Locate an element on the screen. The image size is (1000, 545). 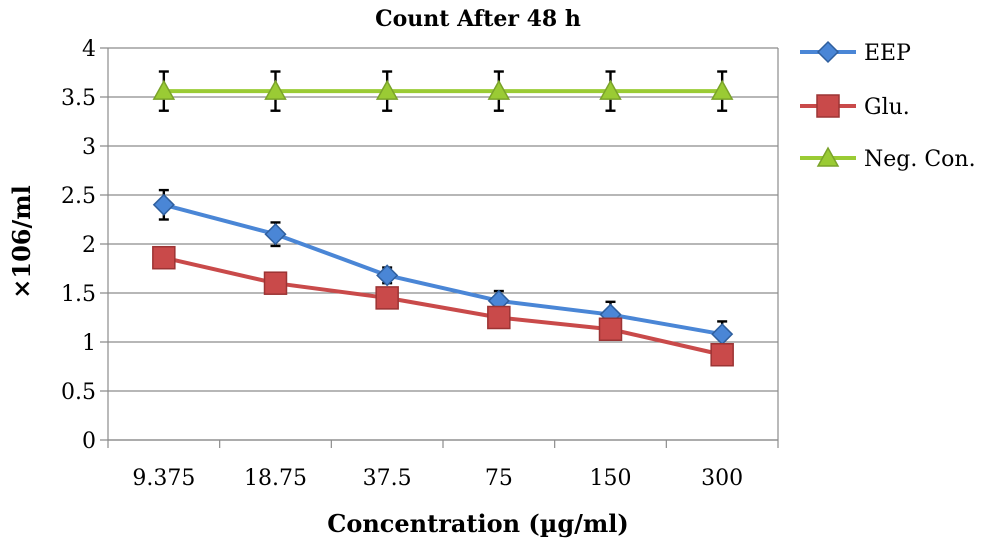
legend-item-glu: Glu. is located at coordinates (855, 107).